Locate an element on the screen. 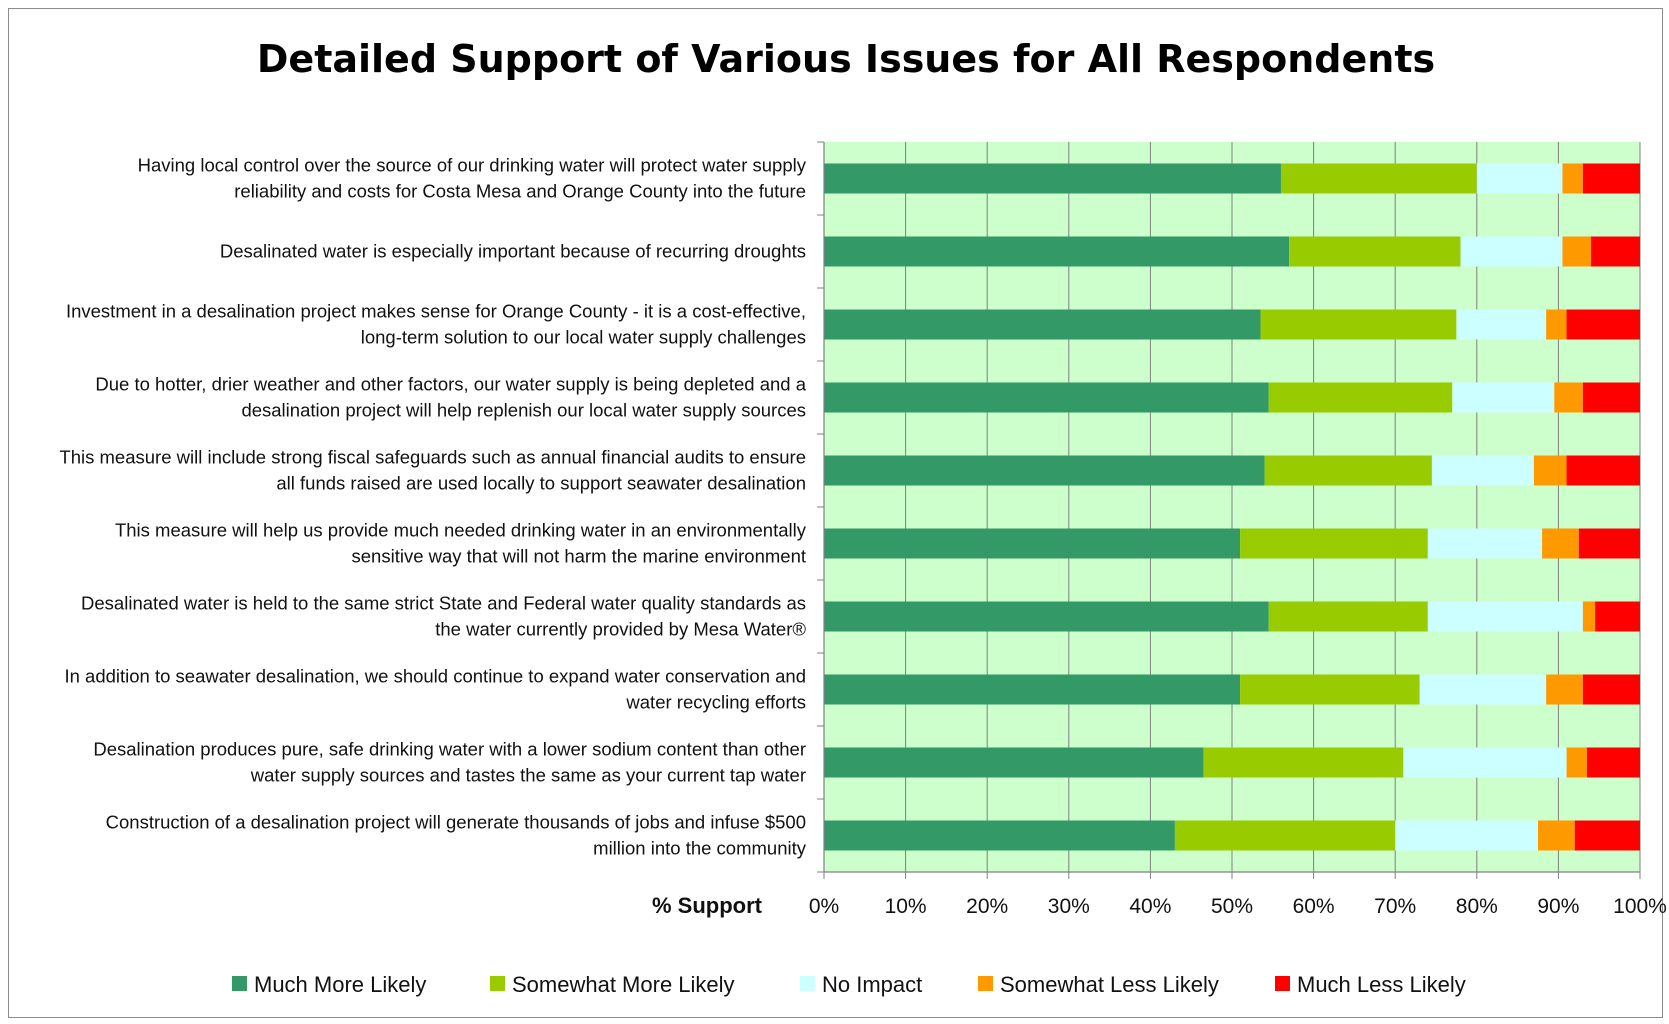  x-axis-ticks: 0% 10% 20% 30% 40% 50% 60% 70% 80% 90% 100% is located at coordinates (1238, 895).